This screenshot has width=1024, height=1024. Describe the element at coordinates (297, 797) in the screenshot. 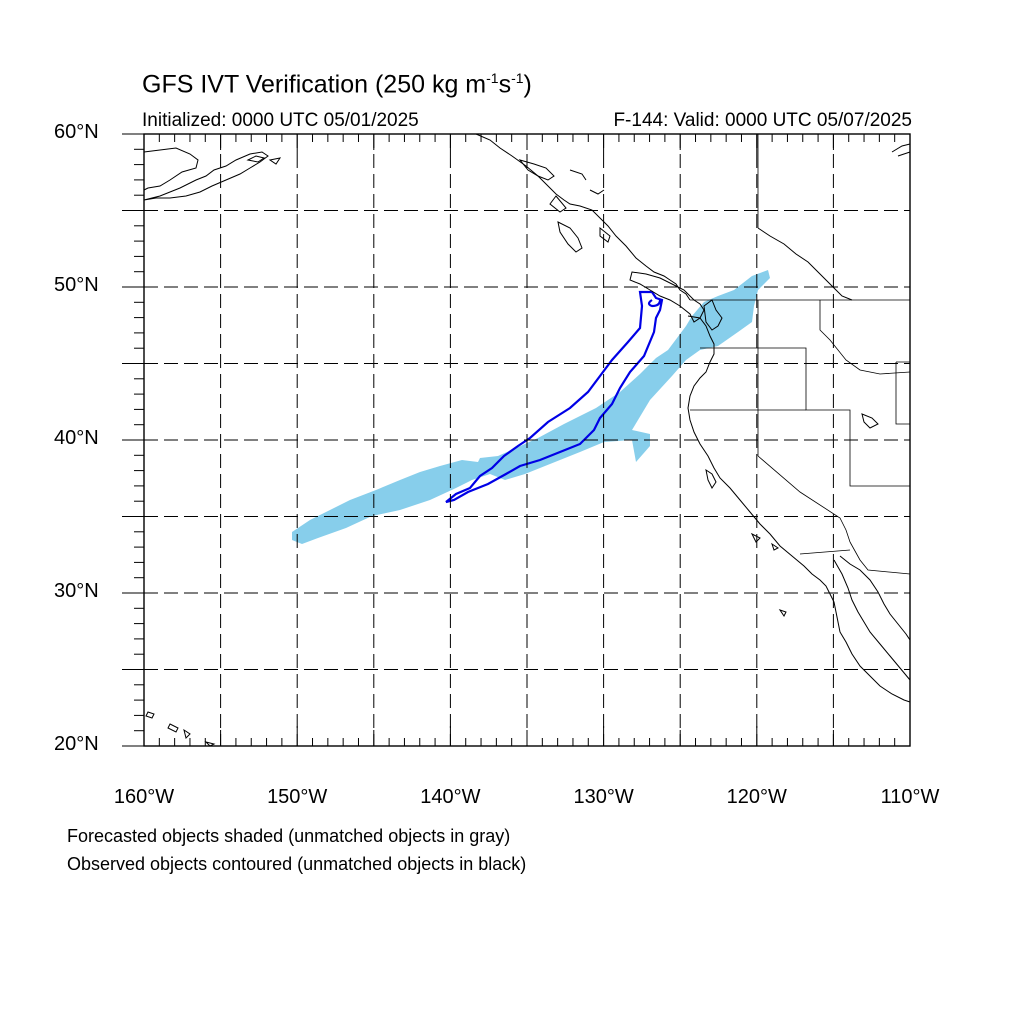

I see `lon-label: 150°W` at that location.